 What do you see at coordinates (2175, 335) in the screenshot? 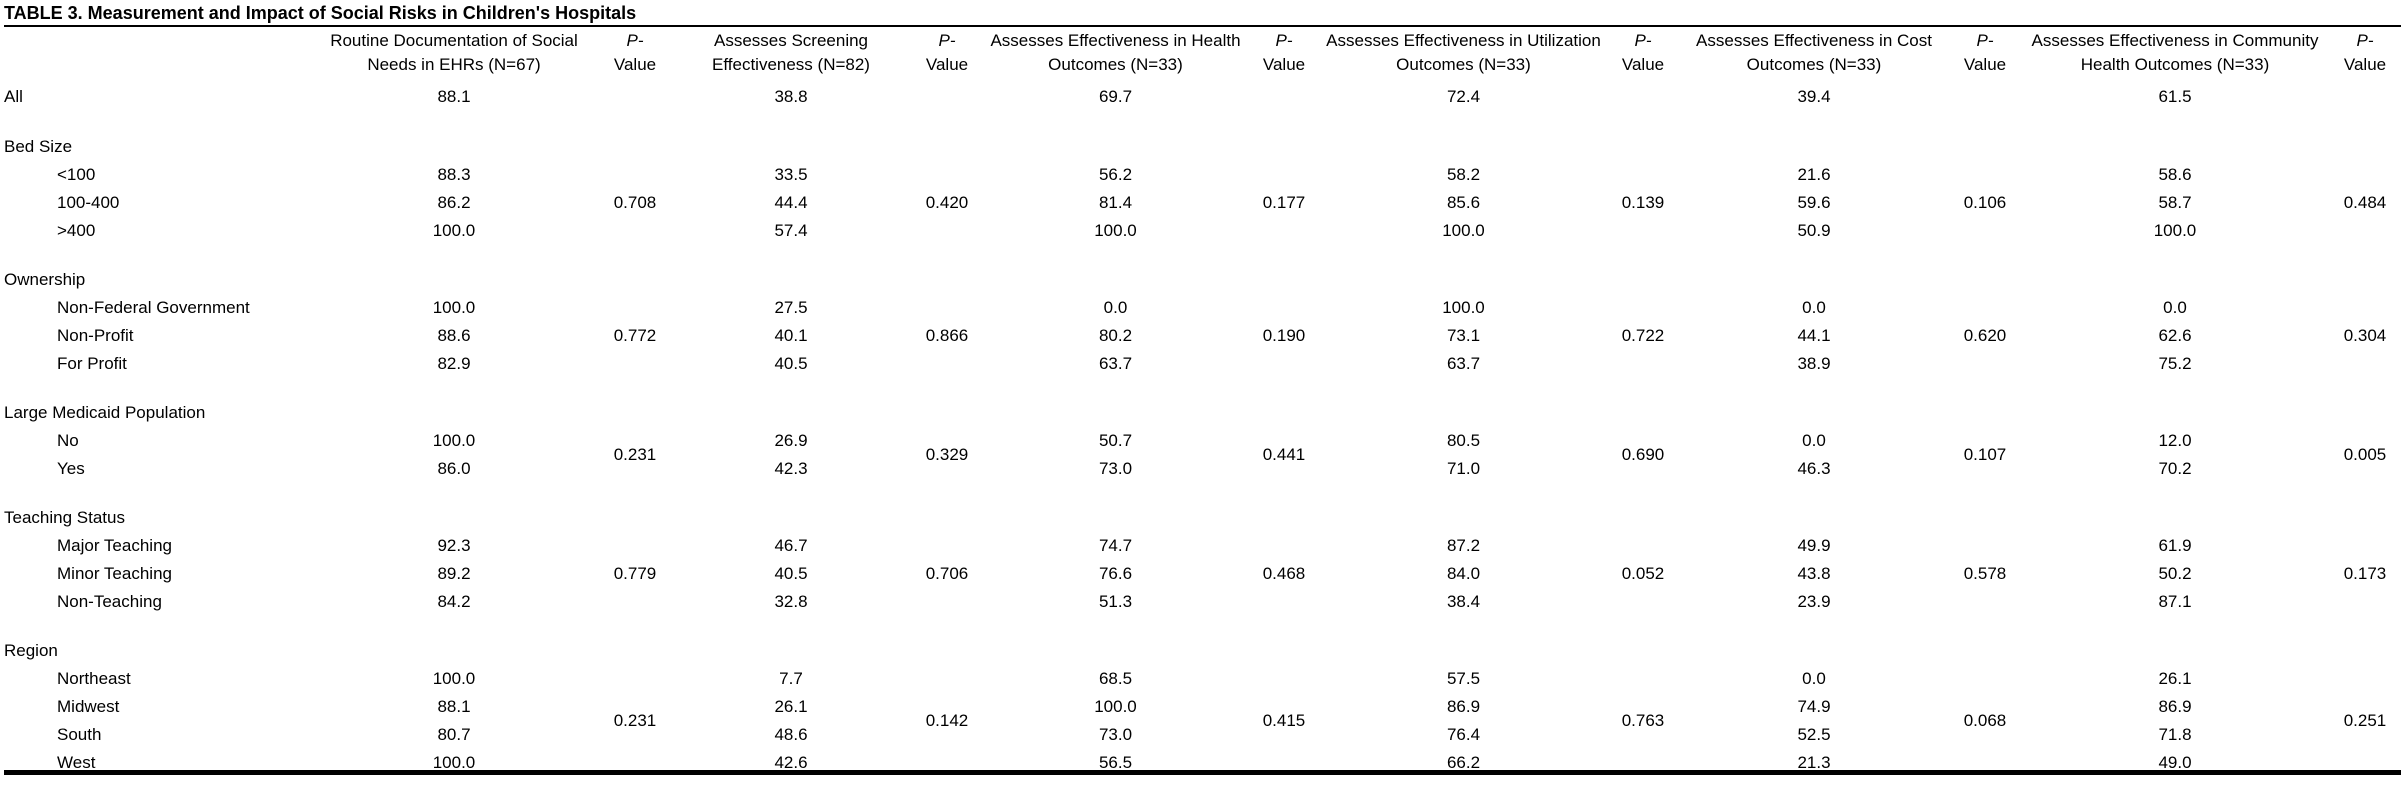
I see `cell-value: 62.6` at bounding box center [2175, 335].